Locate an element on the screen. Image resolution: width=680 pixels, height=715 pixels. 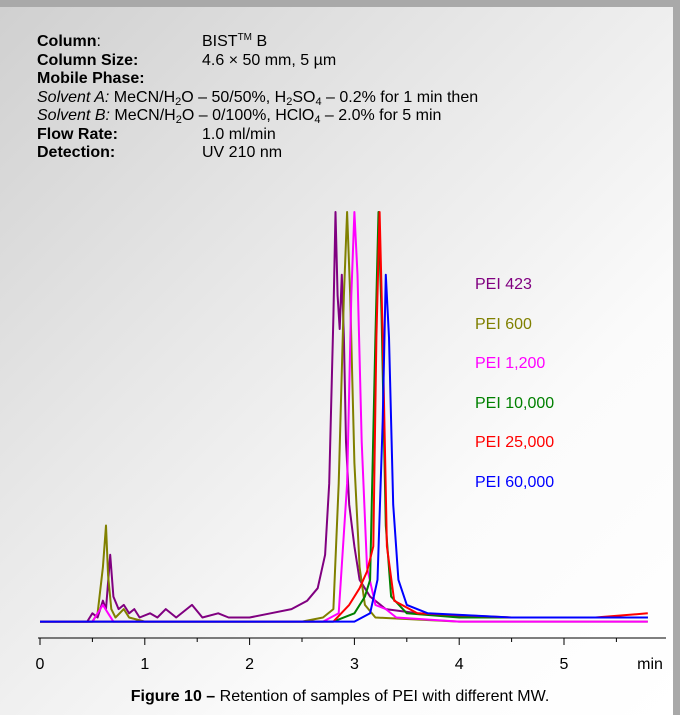
x-tick-label-3: 3 is located at coordinates (354, 664).